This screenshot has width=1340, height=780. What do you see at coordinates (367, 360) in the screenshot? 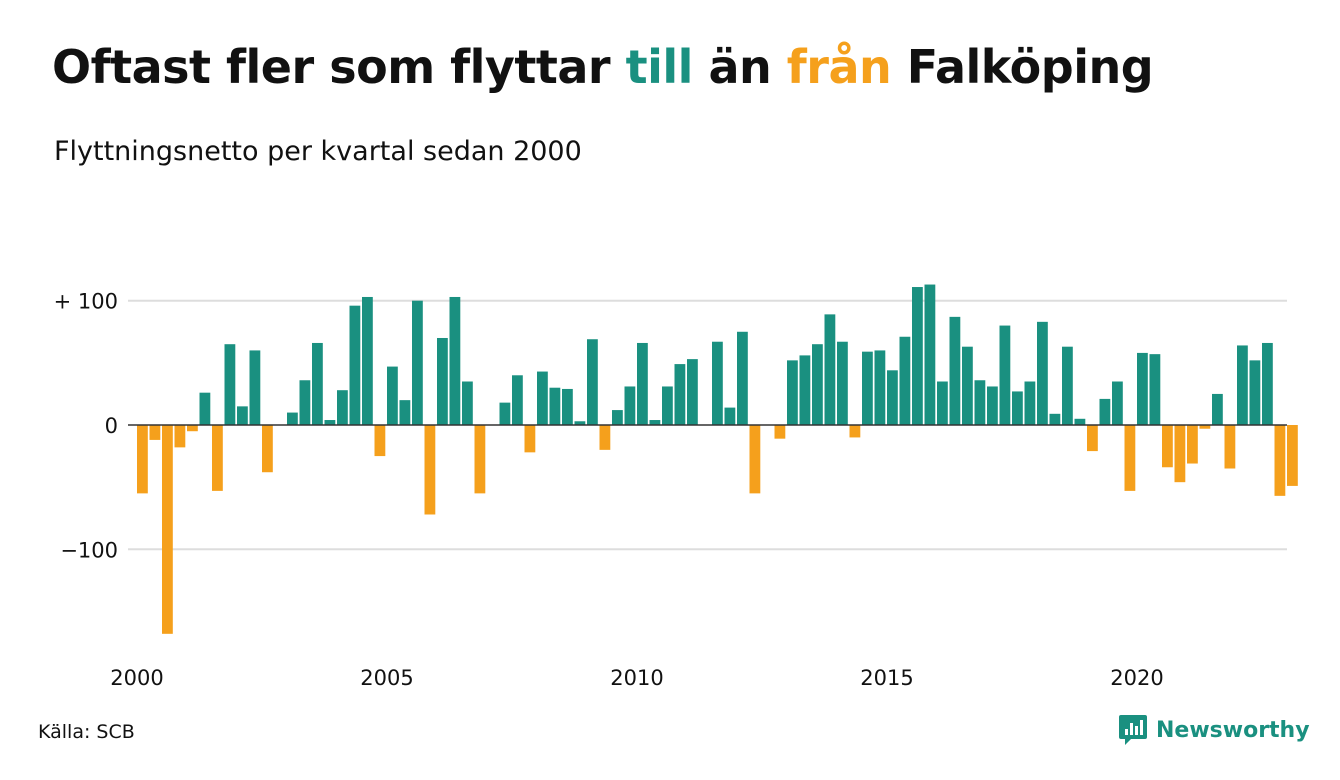
I see `bar: 2004 Q3: 103` at bounding box center [367, 360].